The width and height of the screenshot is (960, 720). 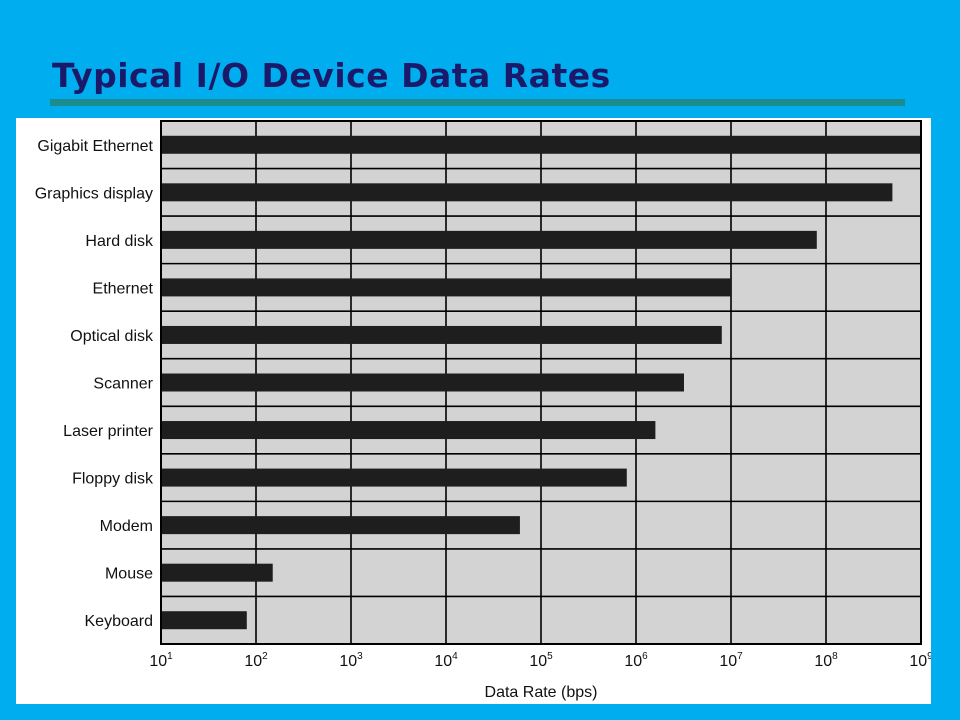 I want to click on x-tick-label: 10¹, so click(x=161, y=660).